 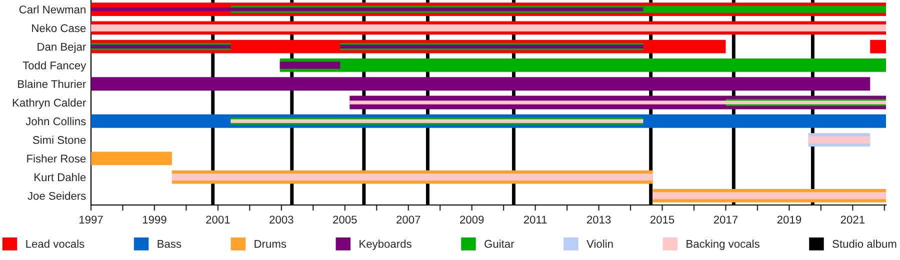 What do you see at coordinates (408, 220) in the screenshot?
I see `x-tick-label: 2007` at bounding box center [408, 220].